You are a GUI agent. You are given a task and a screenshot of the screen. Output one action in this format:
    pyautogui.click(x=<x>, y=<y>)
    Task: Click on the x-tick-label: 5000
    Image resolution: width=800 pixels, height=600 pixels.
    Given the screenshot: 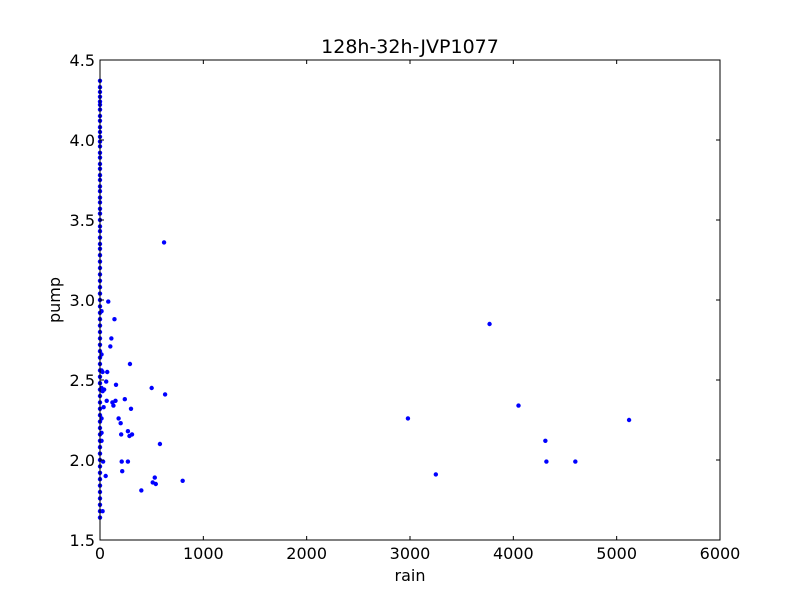 What is the action you would take?
    pyautogui.click(x=616, y=553)
    